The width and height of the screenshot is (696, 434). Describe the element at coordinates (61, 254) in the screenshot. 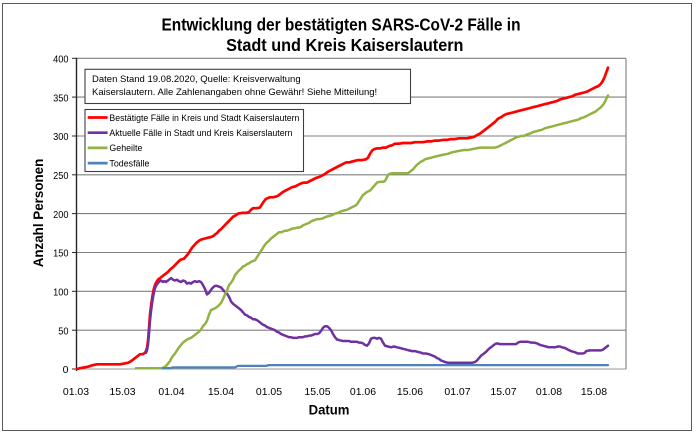

I see `svg-text: 150` at that location.